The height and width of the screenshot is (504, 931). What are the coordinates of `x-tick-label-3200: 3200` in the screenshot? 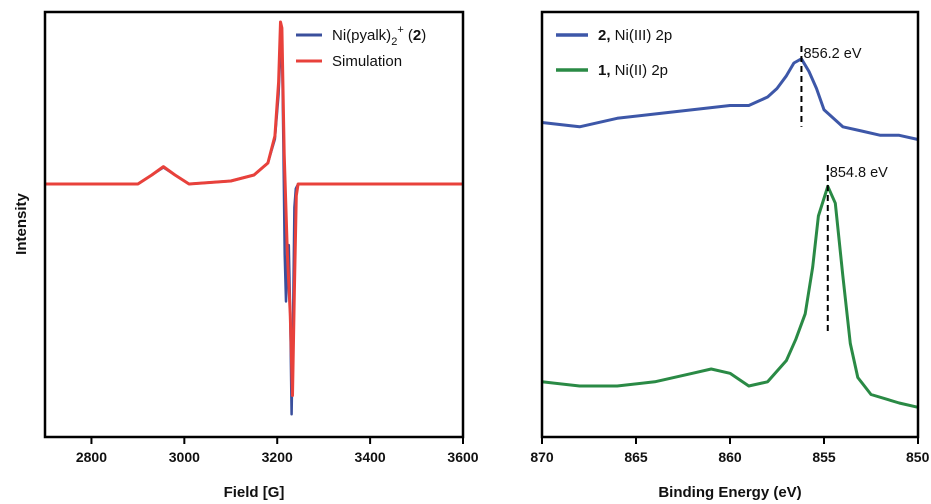 It's located at (277, 457).